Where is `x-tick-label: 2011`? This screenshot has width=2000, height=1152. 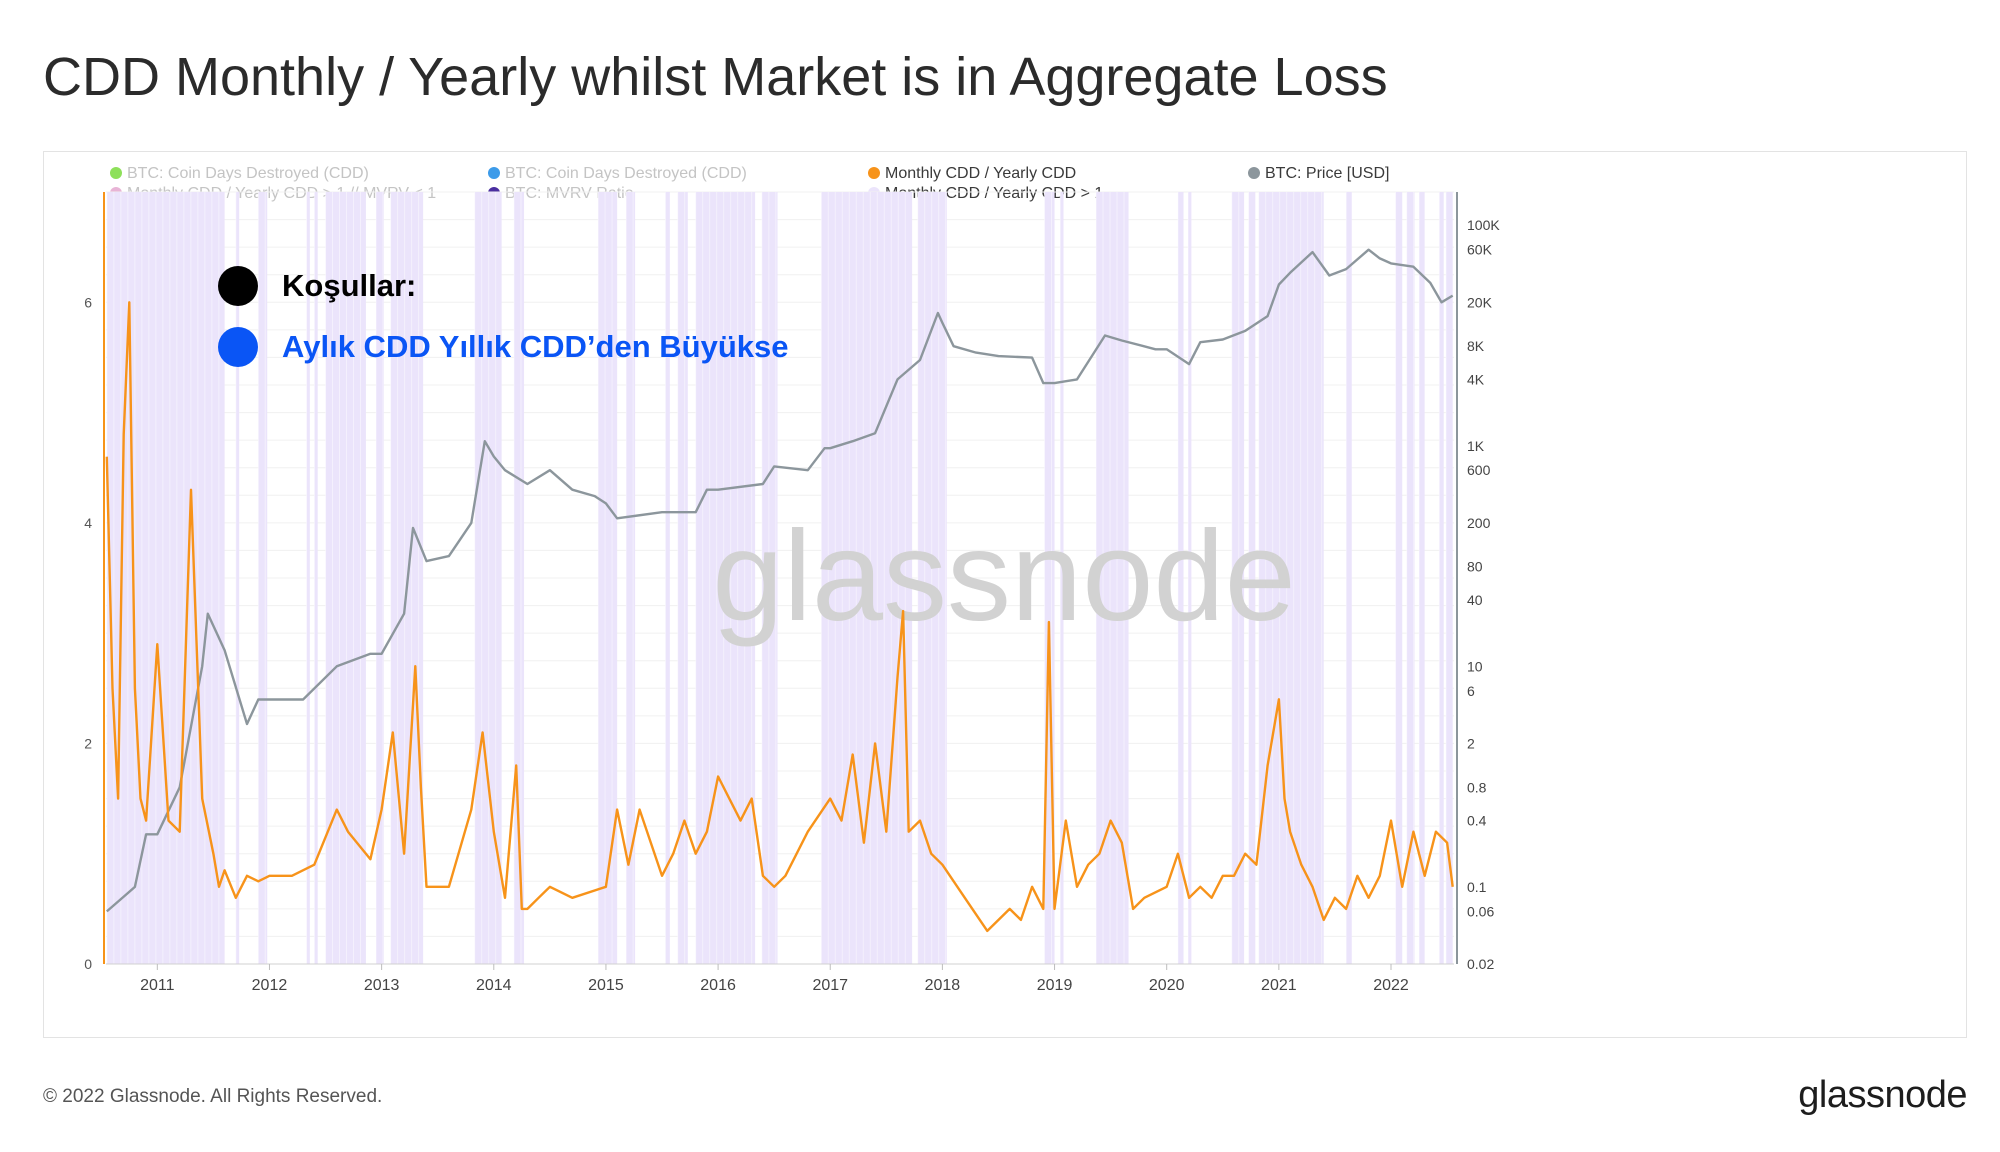 x-tick-label: 2011 is located at coordinates (157, 985).